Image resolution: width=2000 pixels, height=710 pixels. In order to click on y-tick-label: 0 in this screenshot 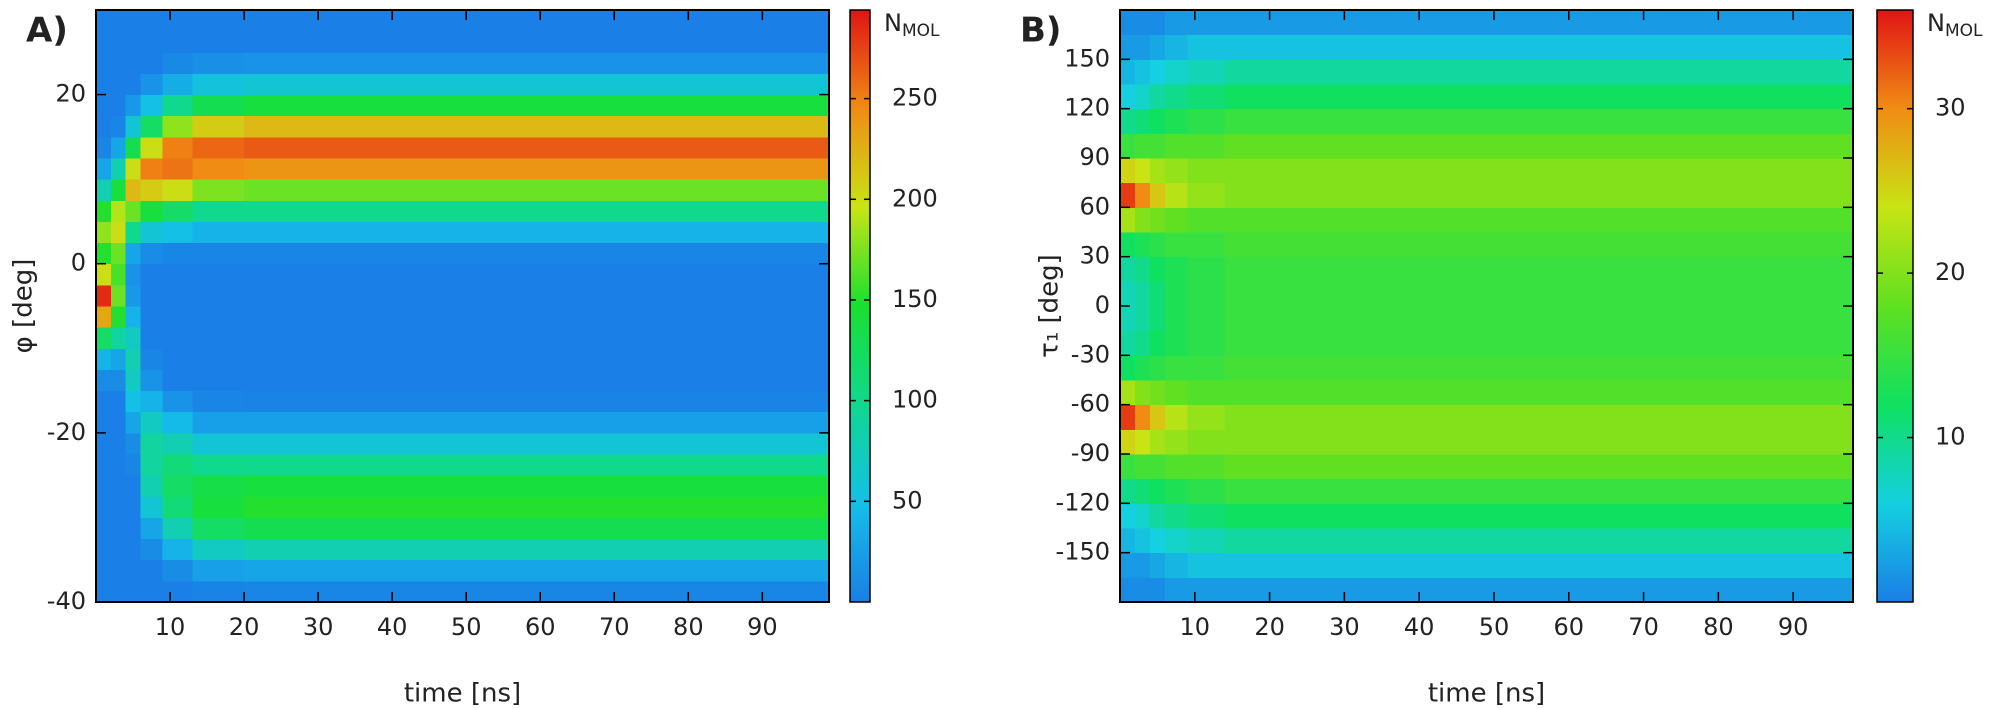, I will do `click(1102, 305)`.